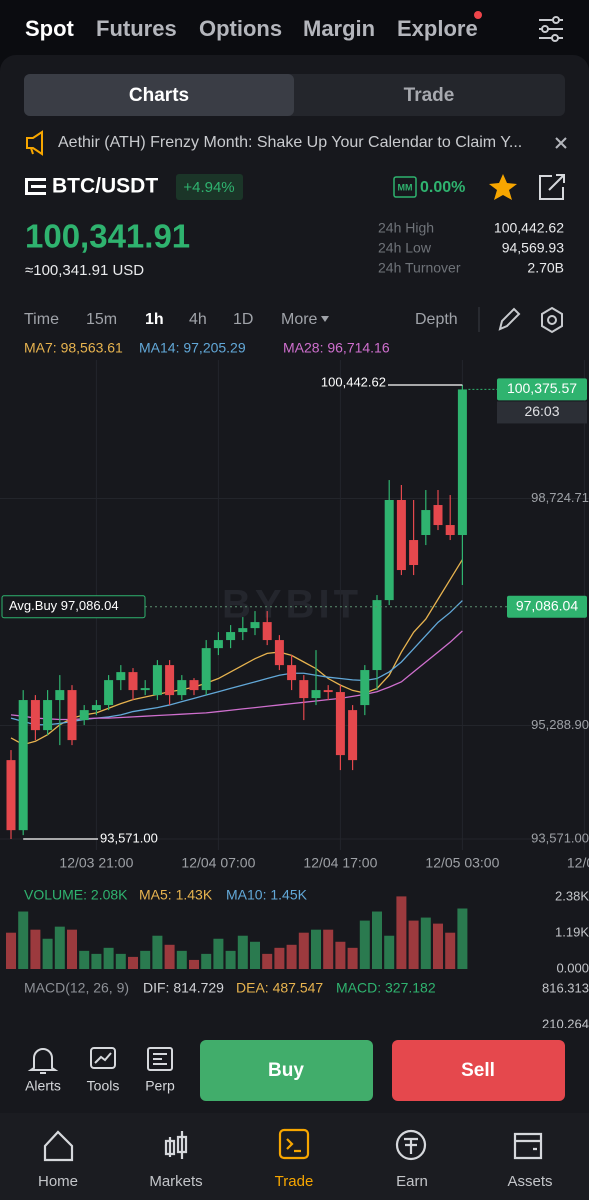  Describe the element at coordinates (551, 29) in the screenshot. I see `filter-icon` at that location.